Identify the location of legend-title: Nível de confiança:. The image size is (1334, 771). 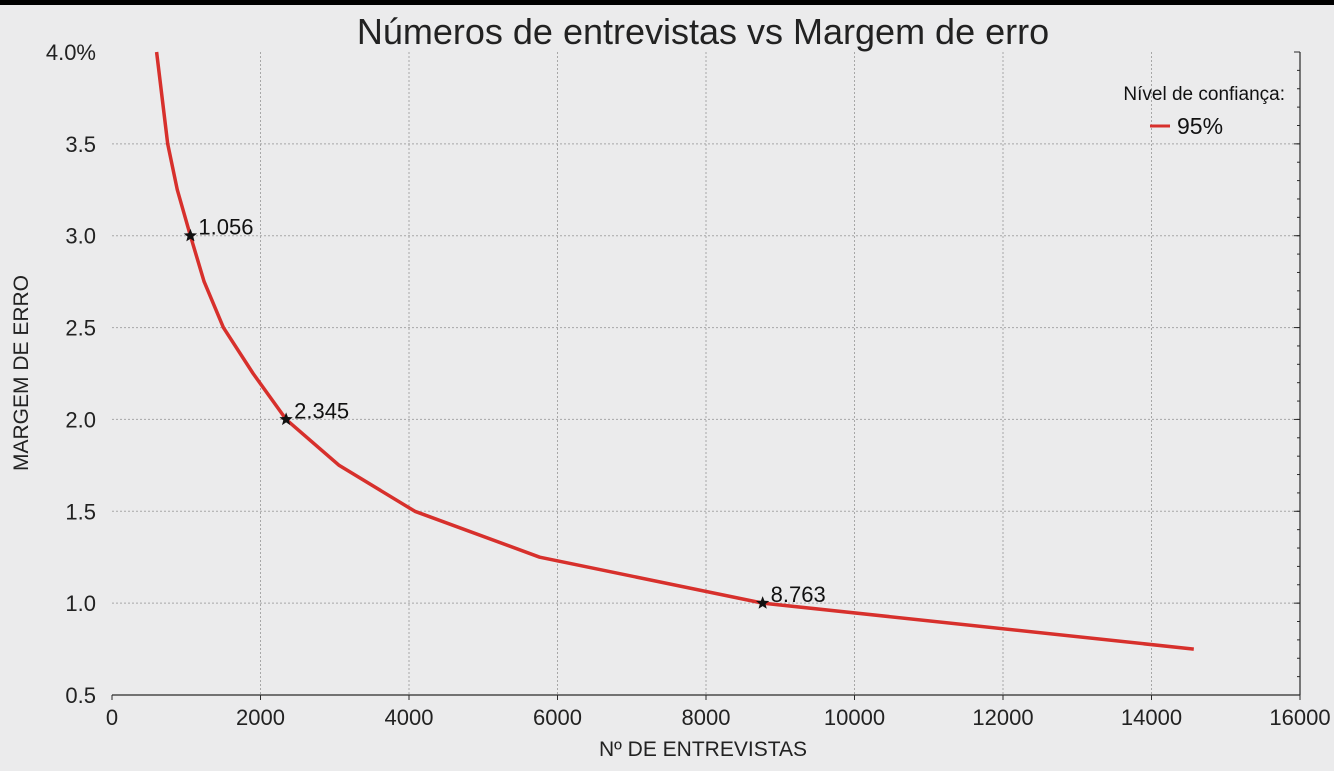
(1204, 94).